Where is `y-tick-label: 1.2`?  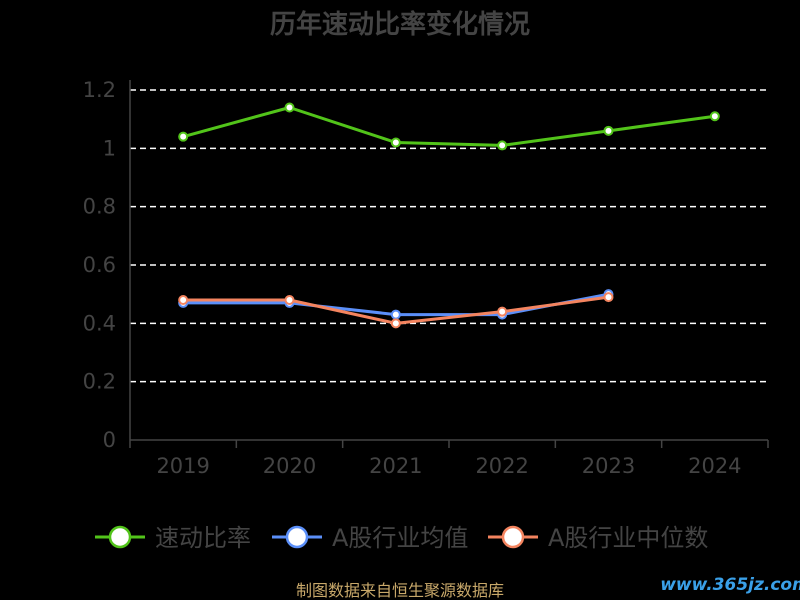 y-tick-label: 1.2 is located at coordinates (99, 90).